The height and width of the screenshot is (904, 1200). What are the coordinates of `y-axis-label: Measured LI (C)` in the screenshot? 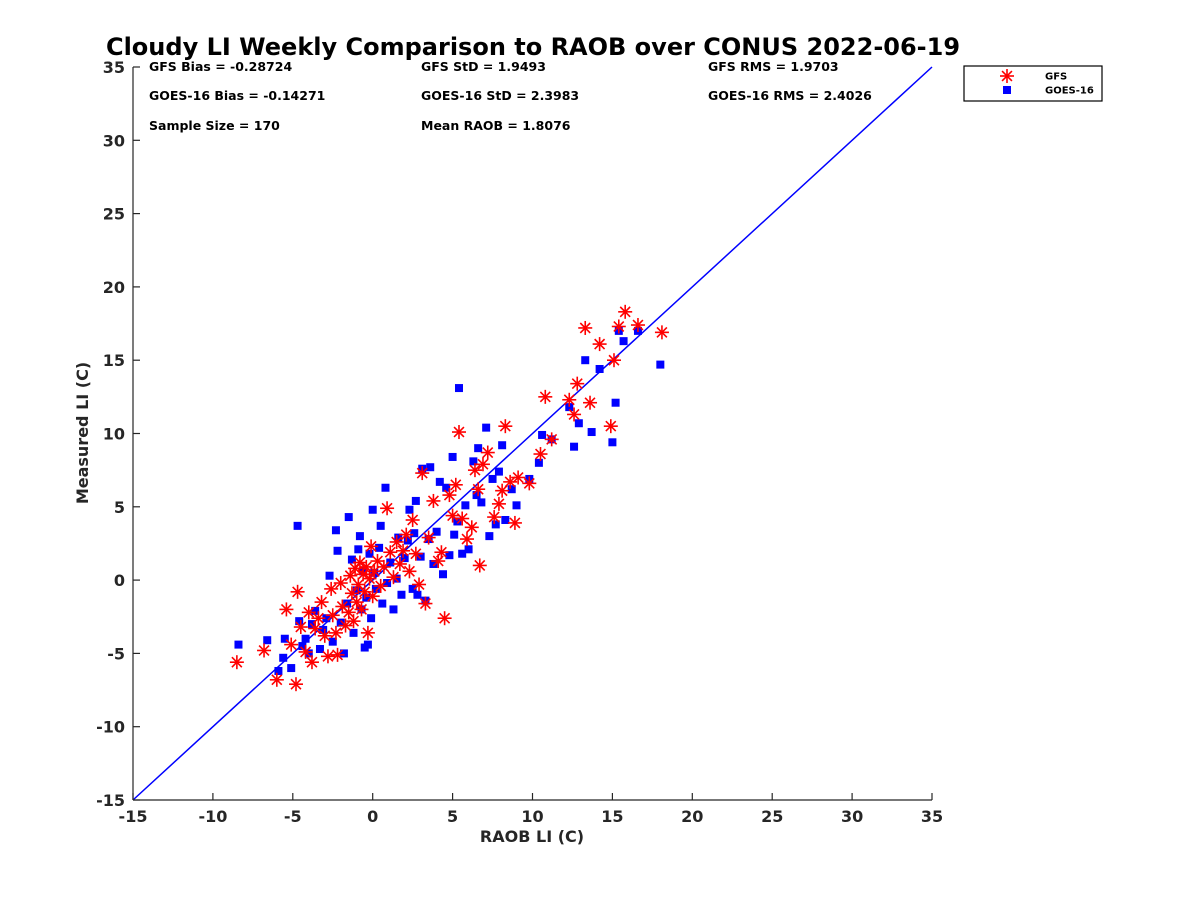 It's located at (82, 433).